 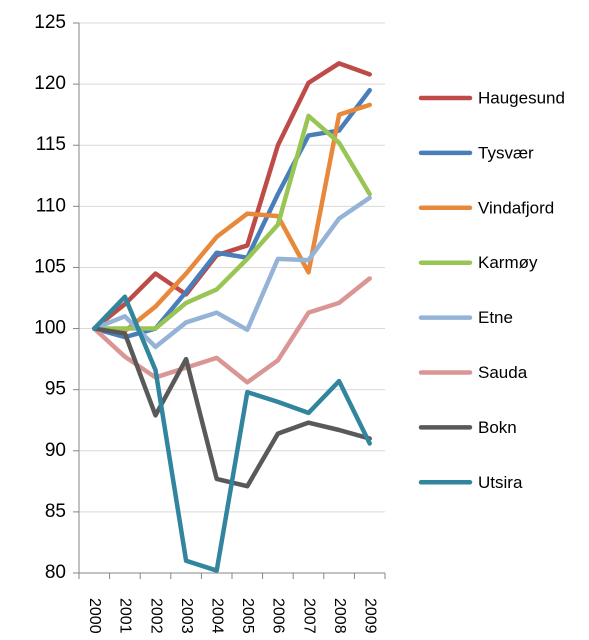 What do you see at coordinates (50, 266) in the screenshot?
I see `y-tick-label: 105` at bounding box center [50, 266].